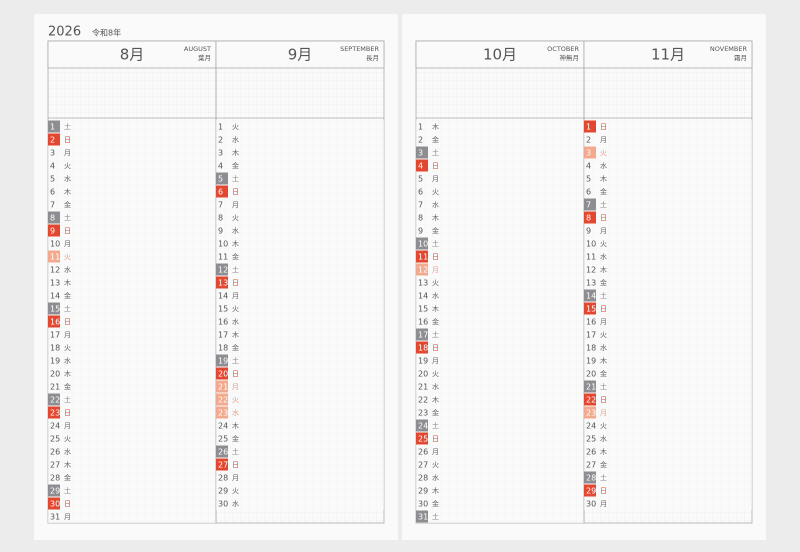 The height and width of the screenshot is (552, 800). What do you see at coordinates (423, 361) in the screenshot?
I see `day-number: 19` at bounding box center [423, 361].